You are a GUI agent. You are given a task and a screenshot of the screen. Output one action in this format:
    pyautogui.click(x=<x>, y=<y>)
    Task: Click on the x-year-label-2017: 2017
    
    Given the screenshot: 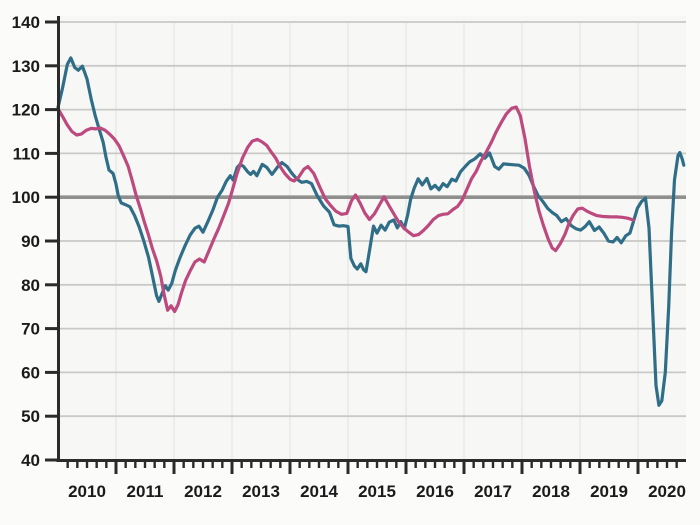 What is the action you would take?
    pyautogui.click(x=493, y=491)
    